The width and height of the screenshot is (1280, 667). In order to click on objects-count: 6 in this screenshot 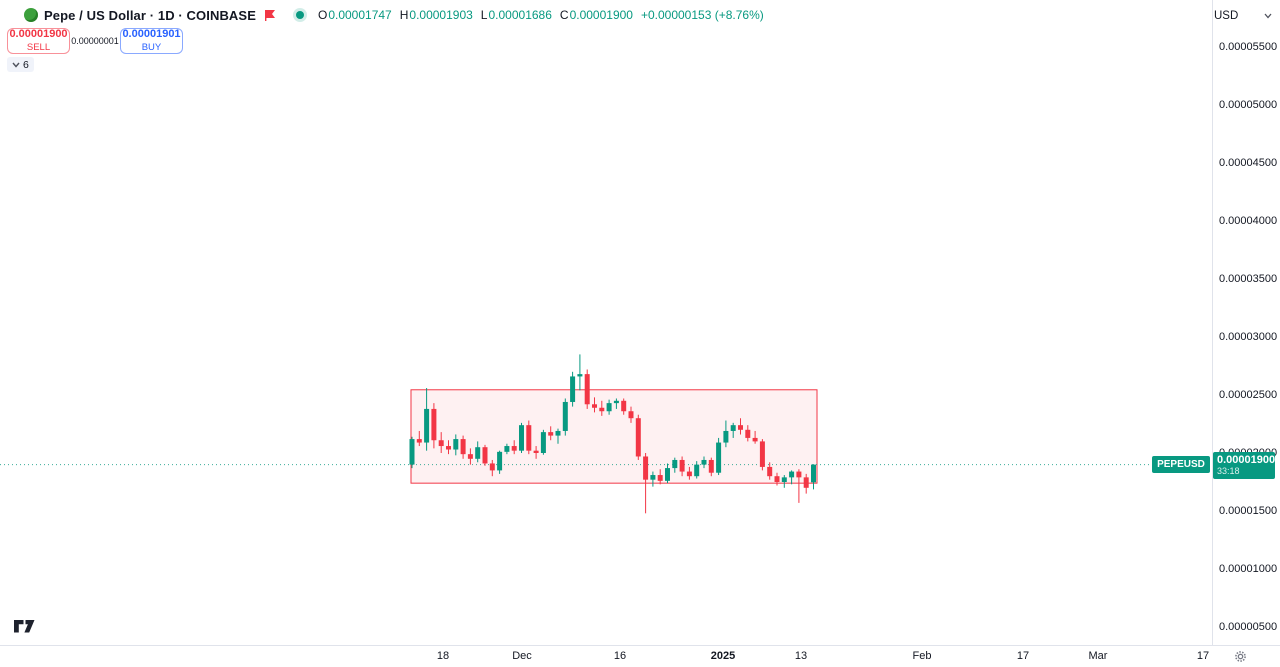, I will do `click(26, 64)`.